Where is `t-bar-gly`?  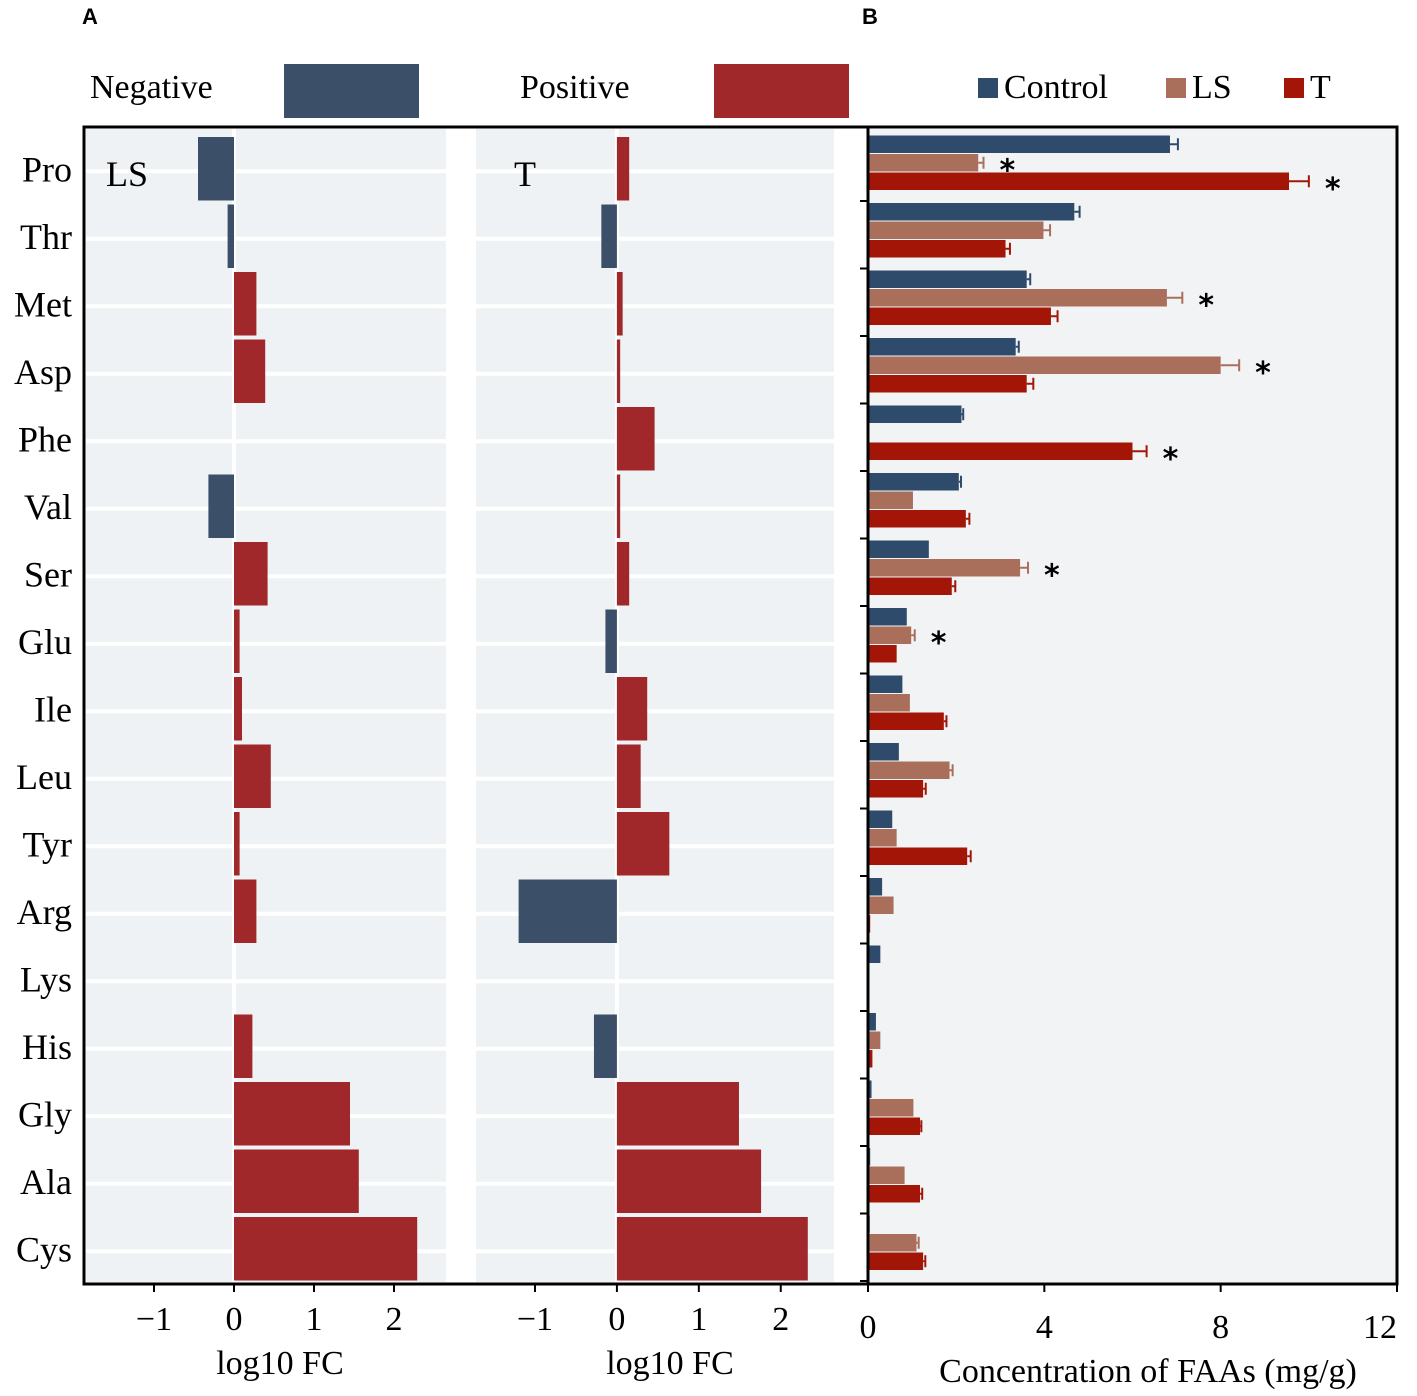 t-bar-gly is located at coordinates (677, 1114).